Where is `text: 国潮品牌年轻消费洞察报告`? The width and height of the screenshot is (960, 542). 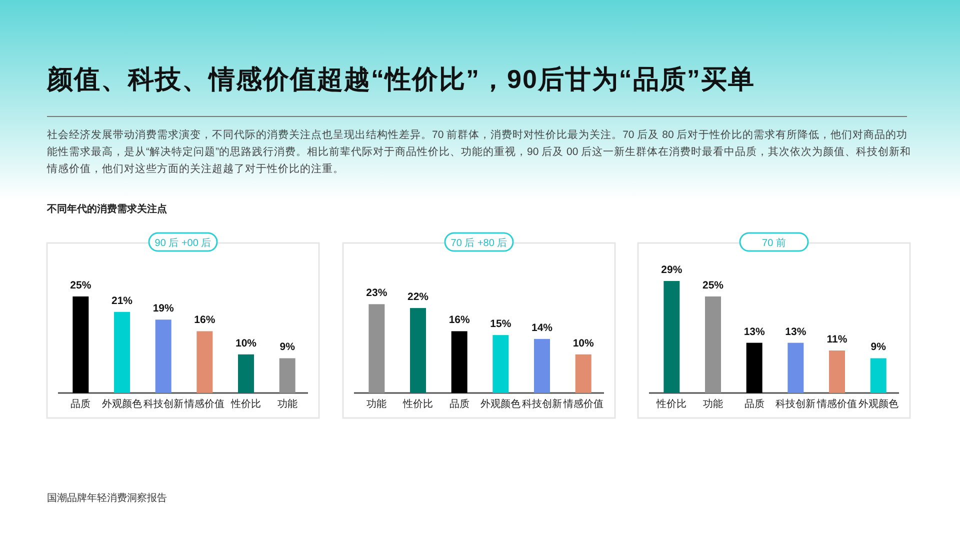
text: 国潮品牌年轻消费洞察报告 is located at coordinates (107, 498).